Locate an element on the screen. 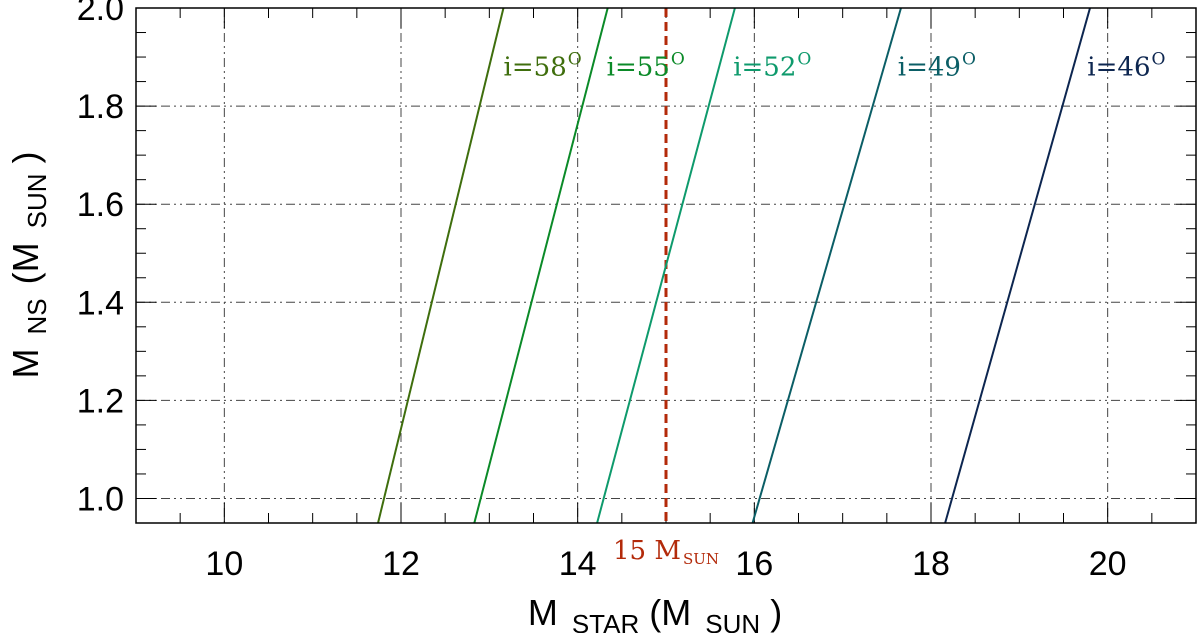 The width and height of the screenshot is (1200, 633). y-axis-title-unit: (M is located at coordinates (25, 263).